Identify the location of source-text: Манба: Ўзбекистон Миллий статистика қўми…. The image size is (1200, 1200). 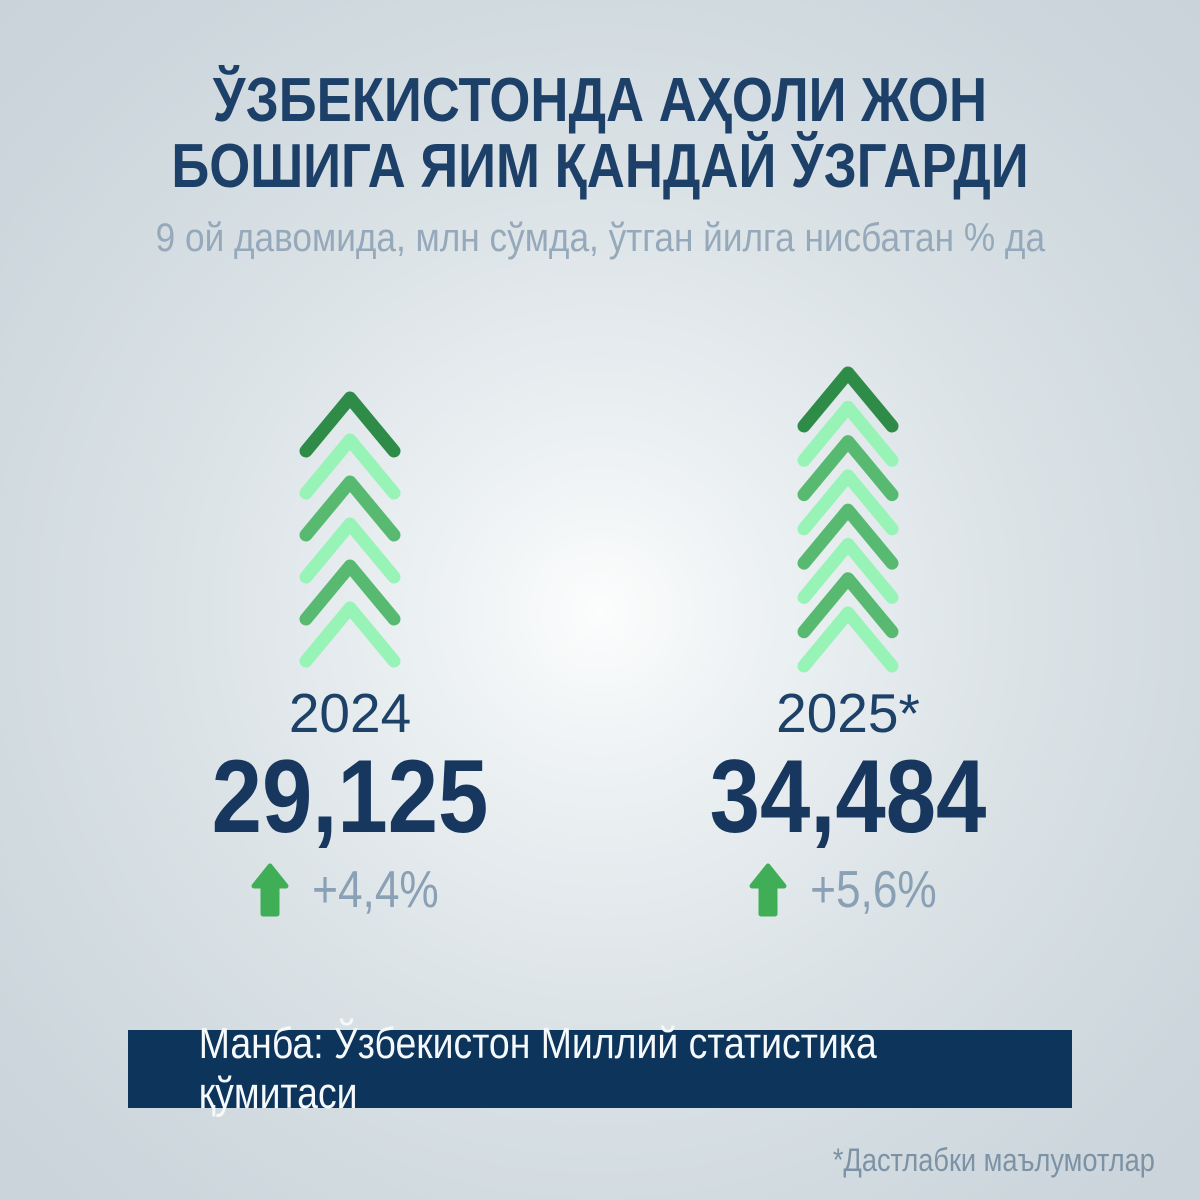
(537, 1068).